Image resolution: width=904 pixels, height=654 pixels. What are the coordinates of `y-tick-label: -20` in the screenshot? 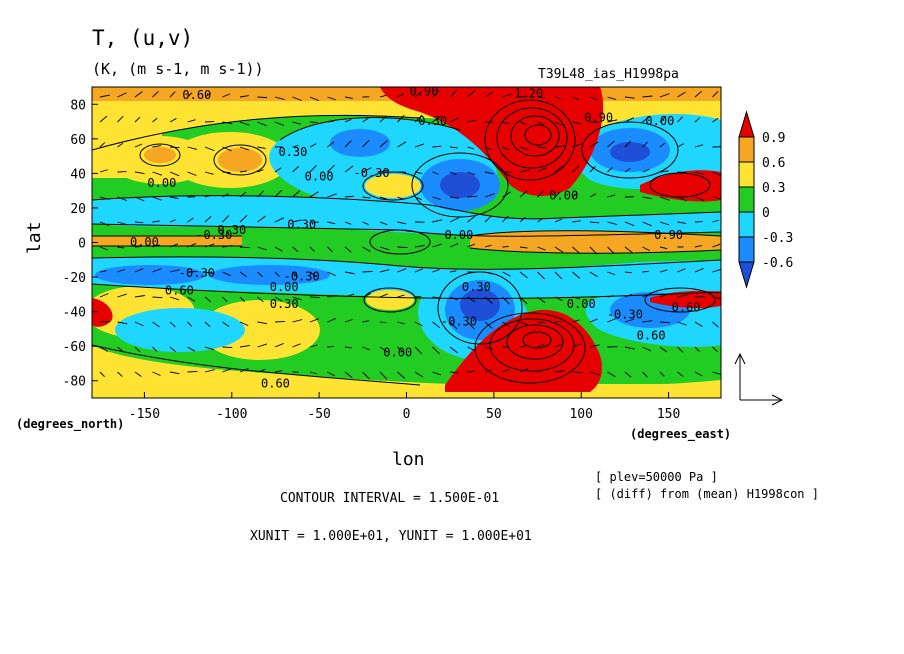 It's located at (74, 278).